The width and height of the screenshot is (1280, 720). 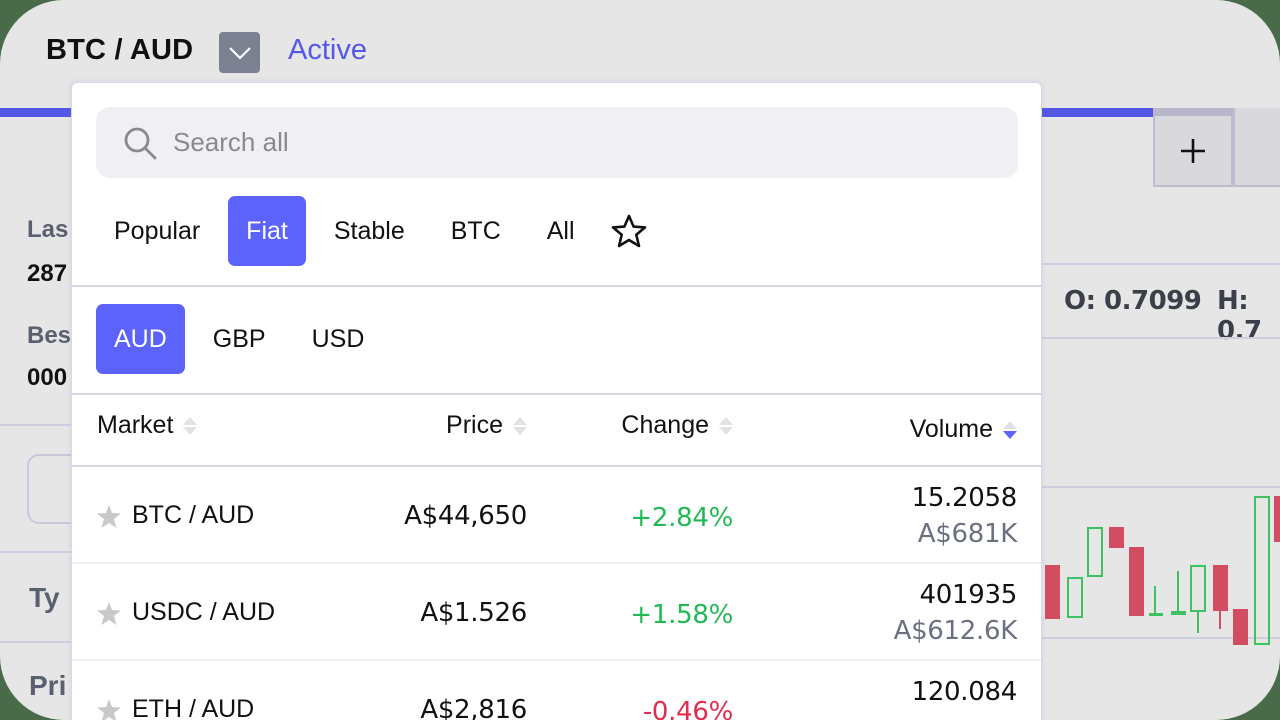 What do you see at coordinates (1133, 301) in the screenshot?
I see `ohlc-open: O: 0.7099` at bounding box center [1133, 301].